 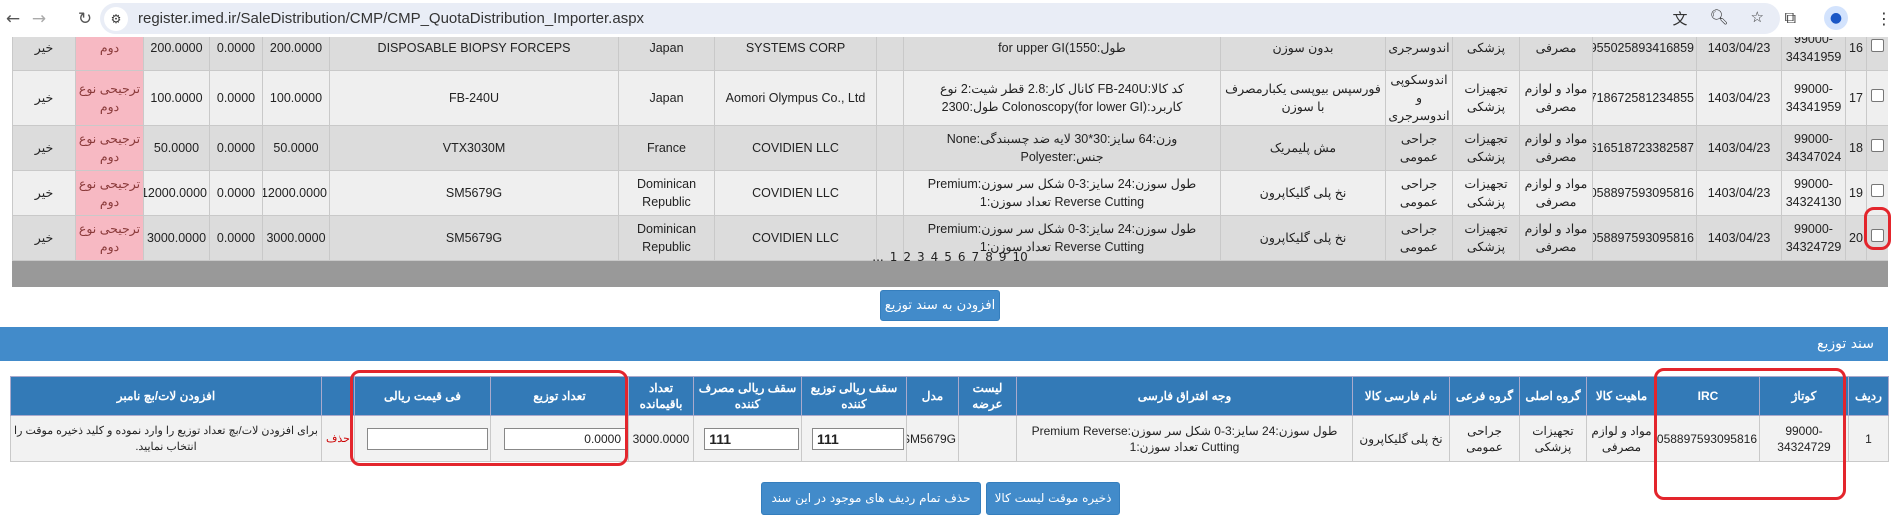 I want to click on menu-icon: ⋮, so click(x=1884, y=18).